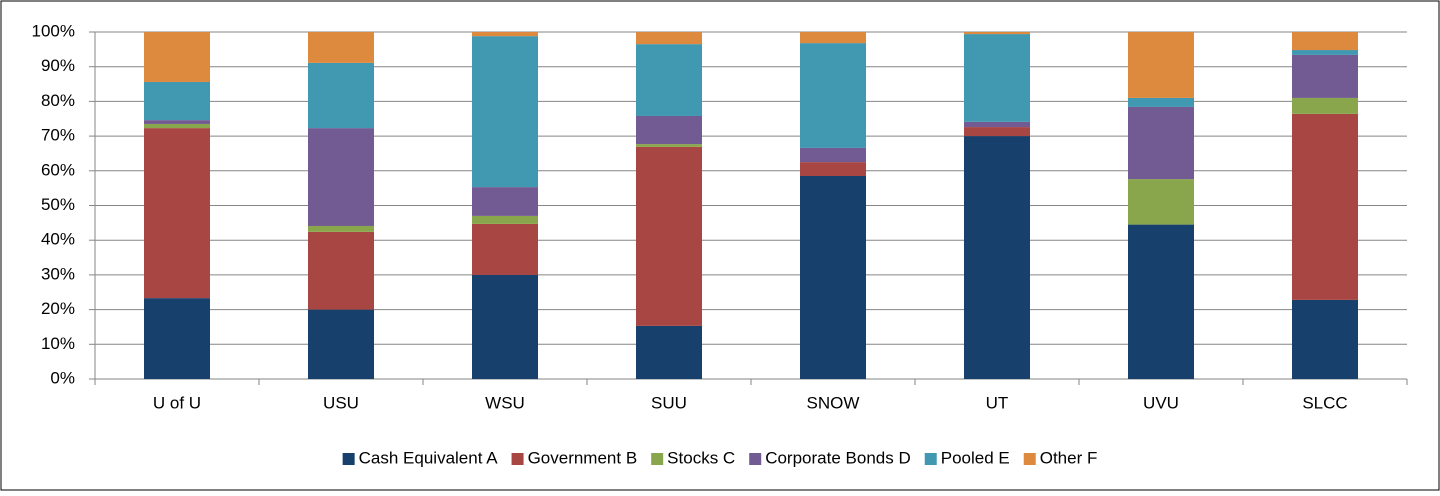 This screenshot has width=1440, height=496. I want to click on y-tick-label: 50%, so click(58, 204).